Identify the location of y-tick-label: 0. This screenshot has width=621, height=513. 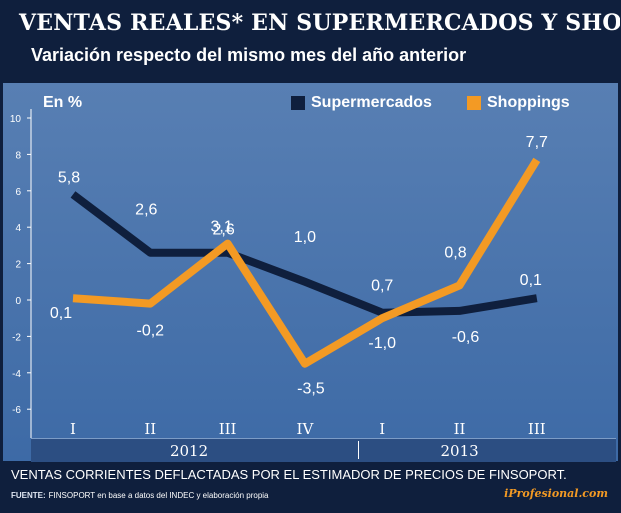
(18, 301).